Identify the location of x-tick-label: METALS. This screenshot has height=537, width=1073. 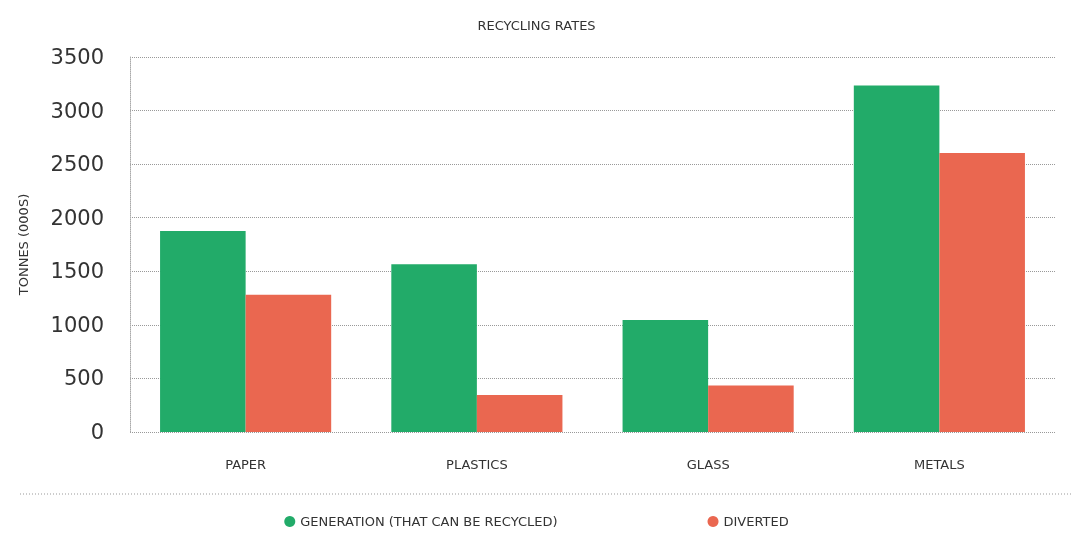
(939, 464).